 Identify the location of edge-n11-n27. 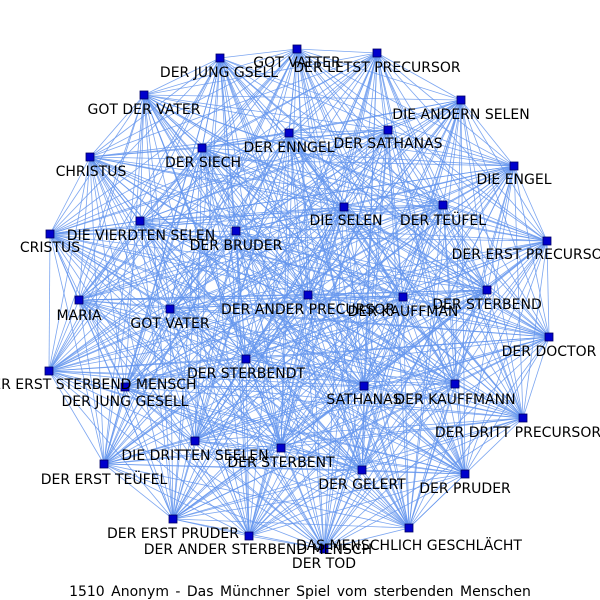
(483, 311).